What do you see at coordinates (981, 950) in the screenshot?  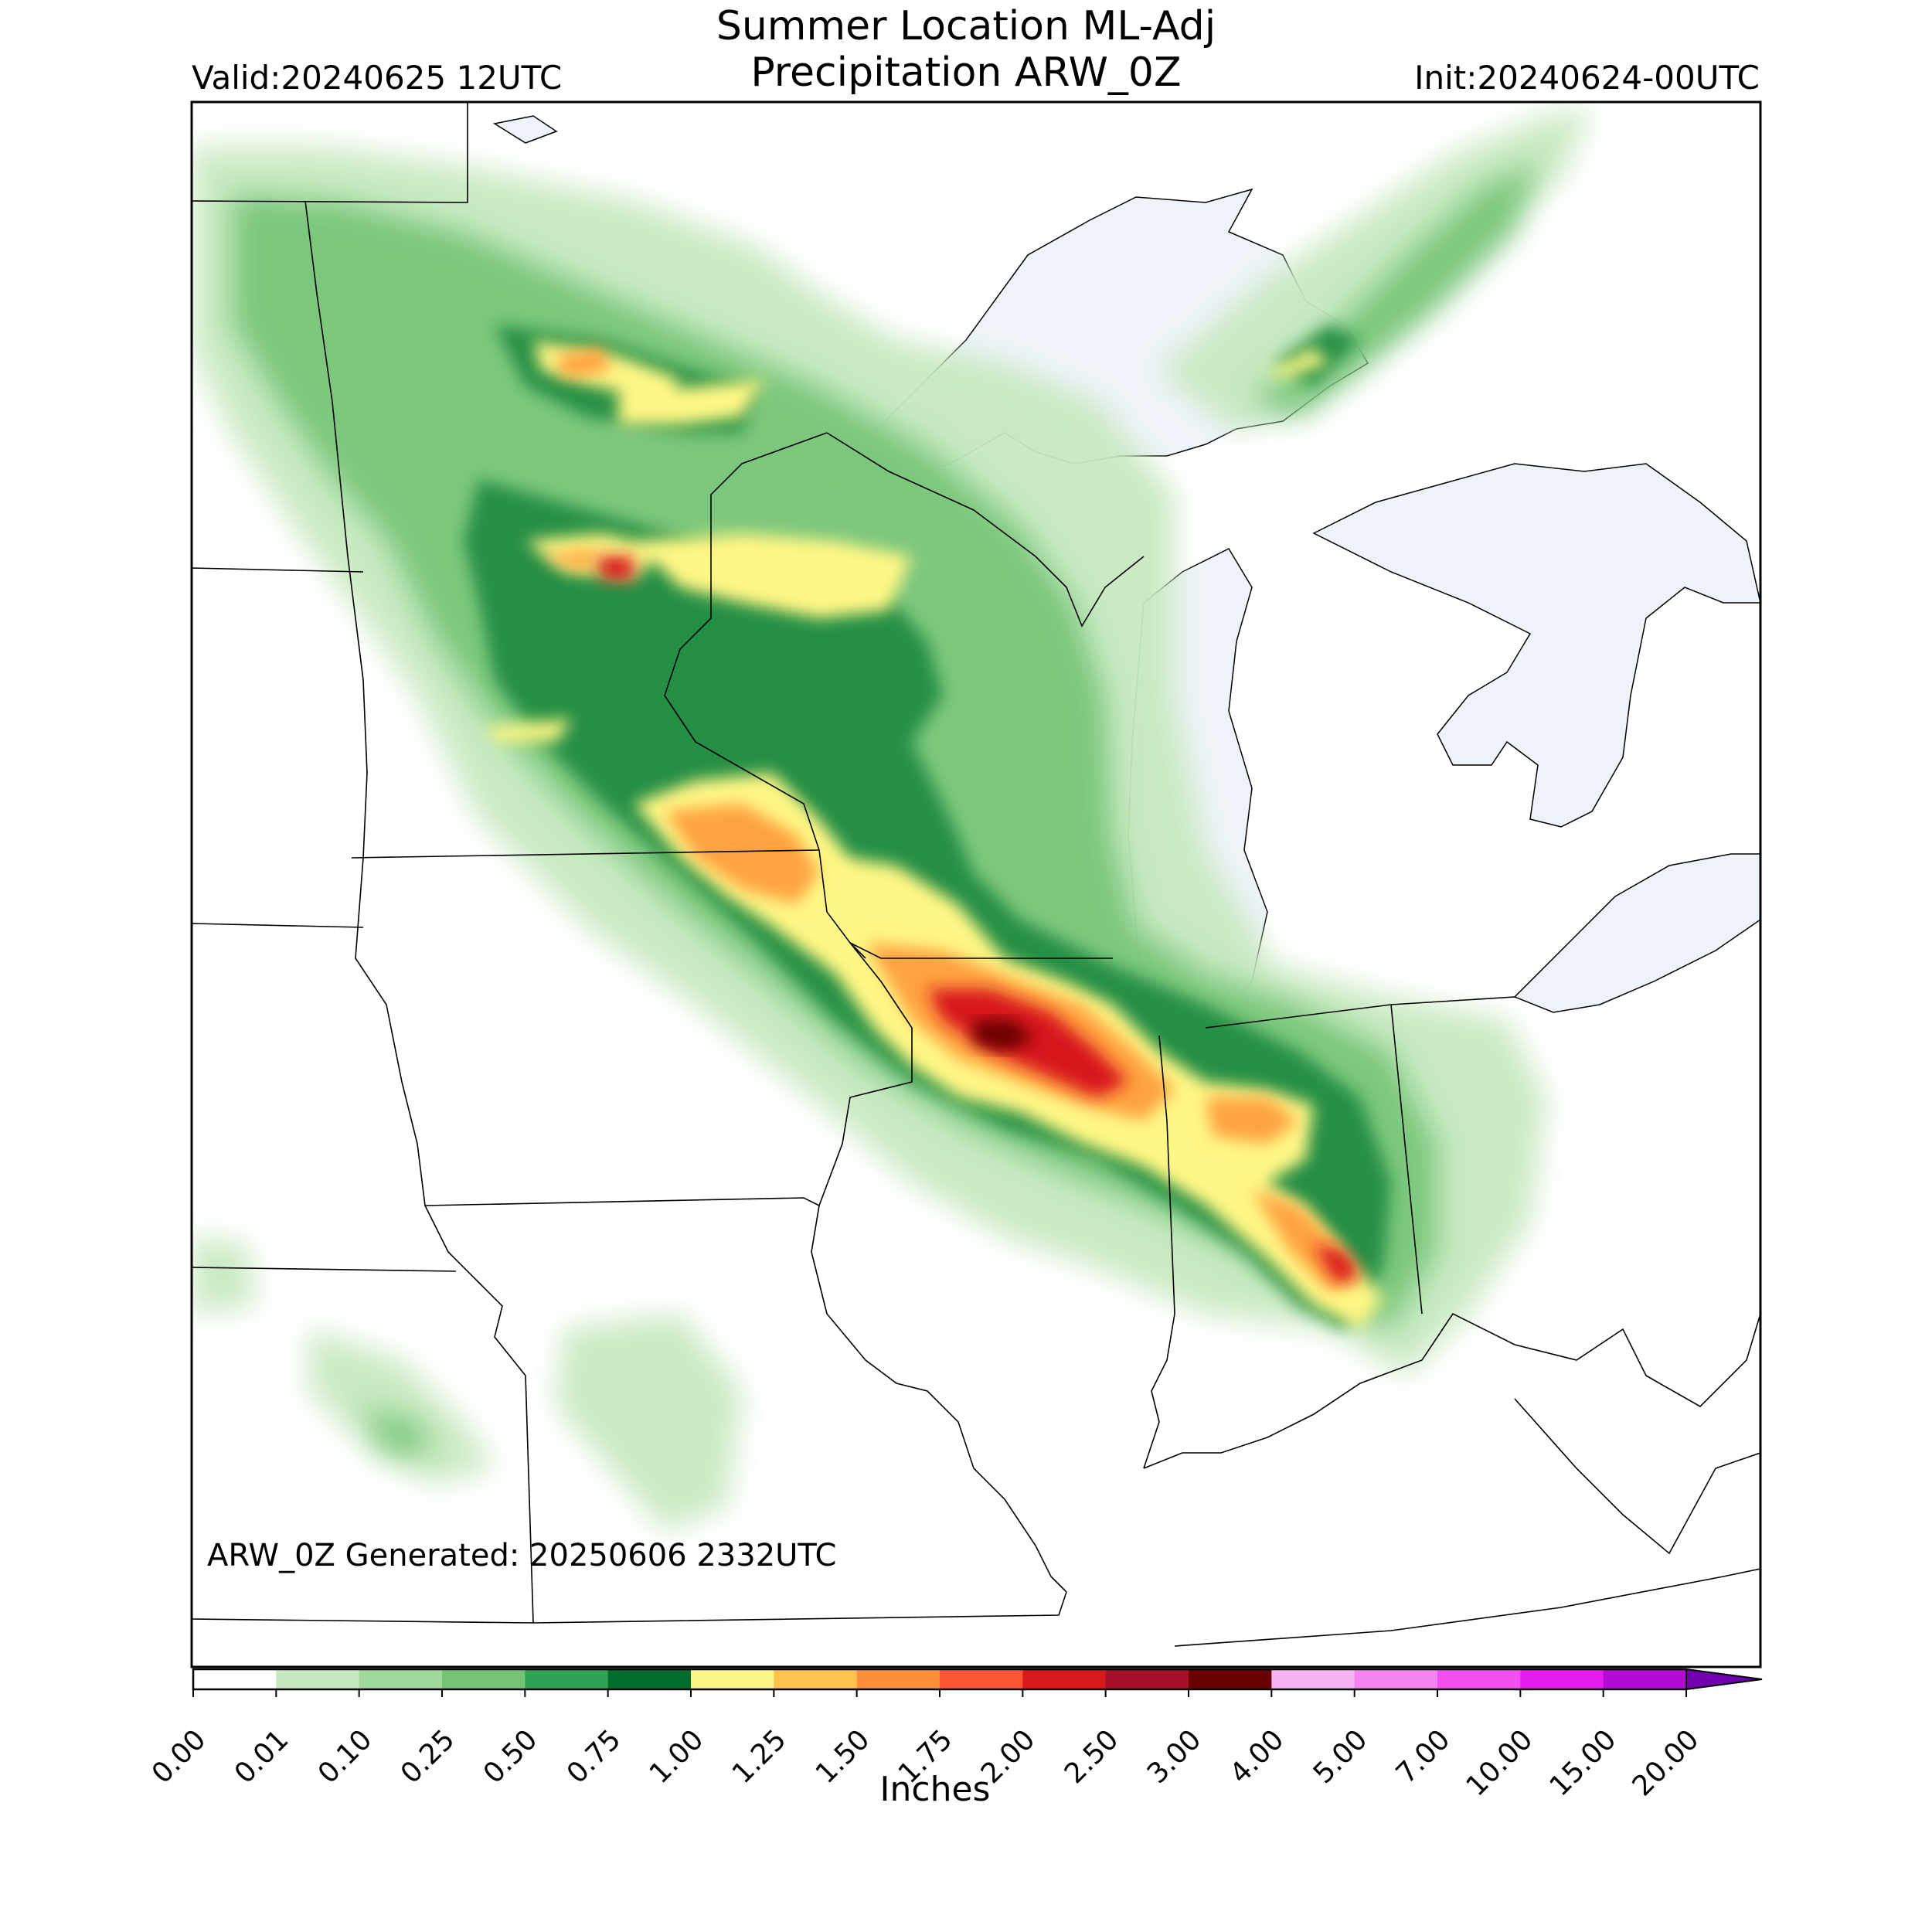 I see `ia-wi-il-border` at bounding box center [981, 950].